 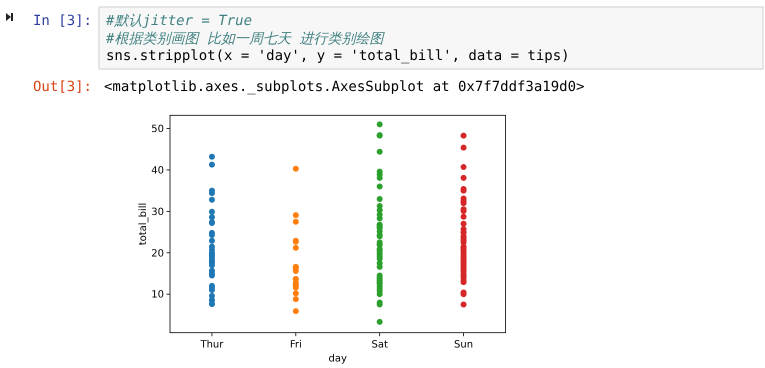 What do you see at coordinates (245, 39) in the screenshot?
I see `text: #根据类别画图 比如一周七天 进行类别绘图` at bounding box center [245, 39].